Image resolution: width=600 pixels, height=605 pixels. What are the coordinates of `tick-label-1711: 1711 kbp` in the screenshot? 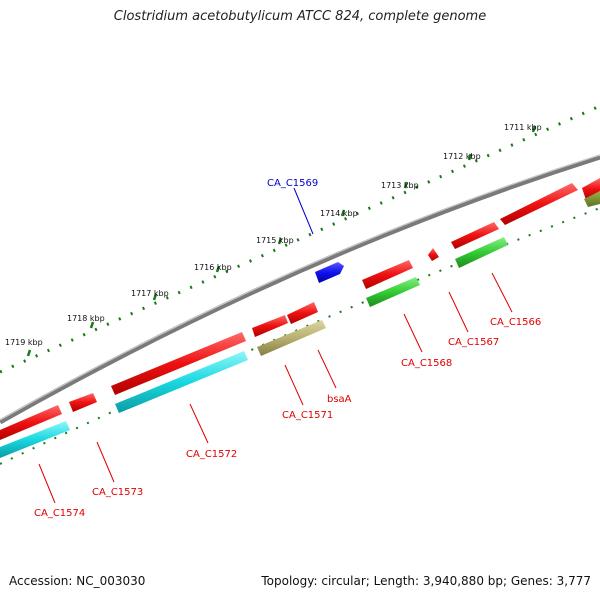 It's located at (523, 127).